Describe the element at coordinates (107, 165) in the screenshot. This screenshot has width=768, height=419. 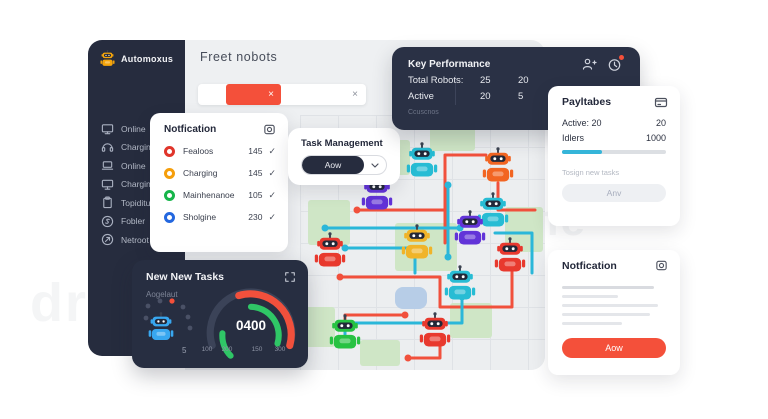
I see `laptop-icon` at that location.